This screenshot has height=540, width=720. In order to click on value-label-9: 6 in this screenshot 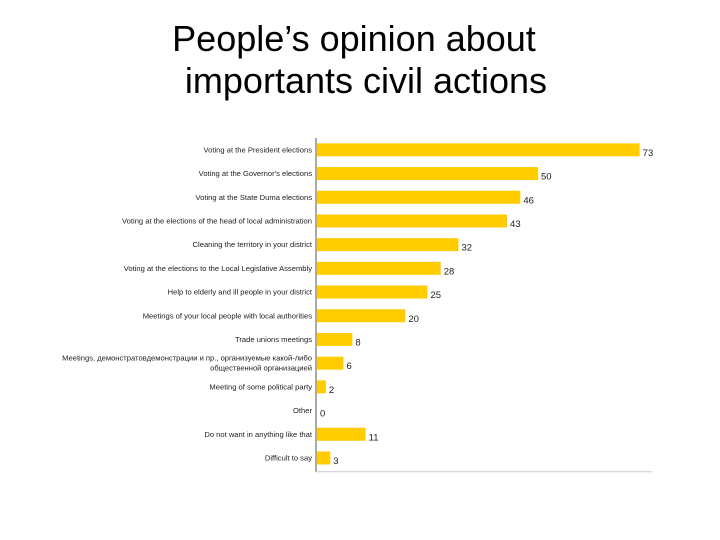, I will do `click(349, 366)`.